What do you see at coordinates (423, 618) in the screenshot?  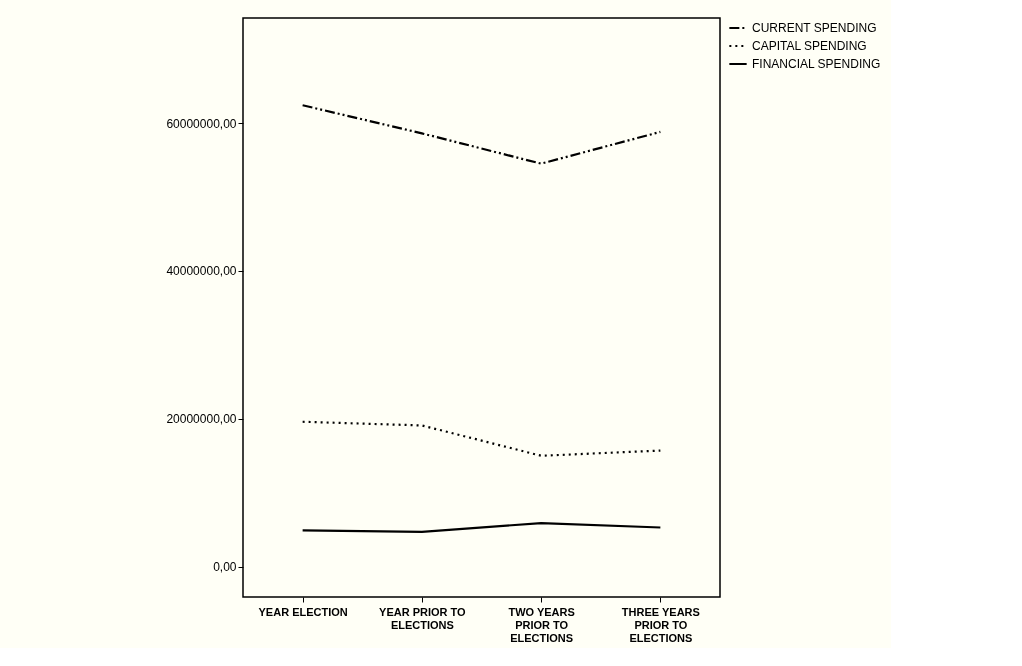 I see `x-tick-label: YEAR PRIOR TO ELECTIONS` at bounding box center [423, 618].